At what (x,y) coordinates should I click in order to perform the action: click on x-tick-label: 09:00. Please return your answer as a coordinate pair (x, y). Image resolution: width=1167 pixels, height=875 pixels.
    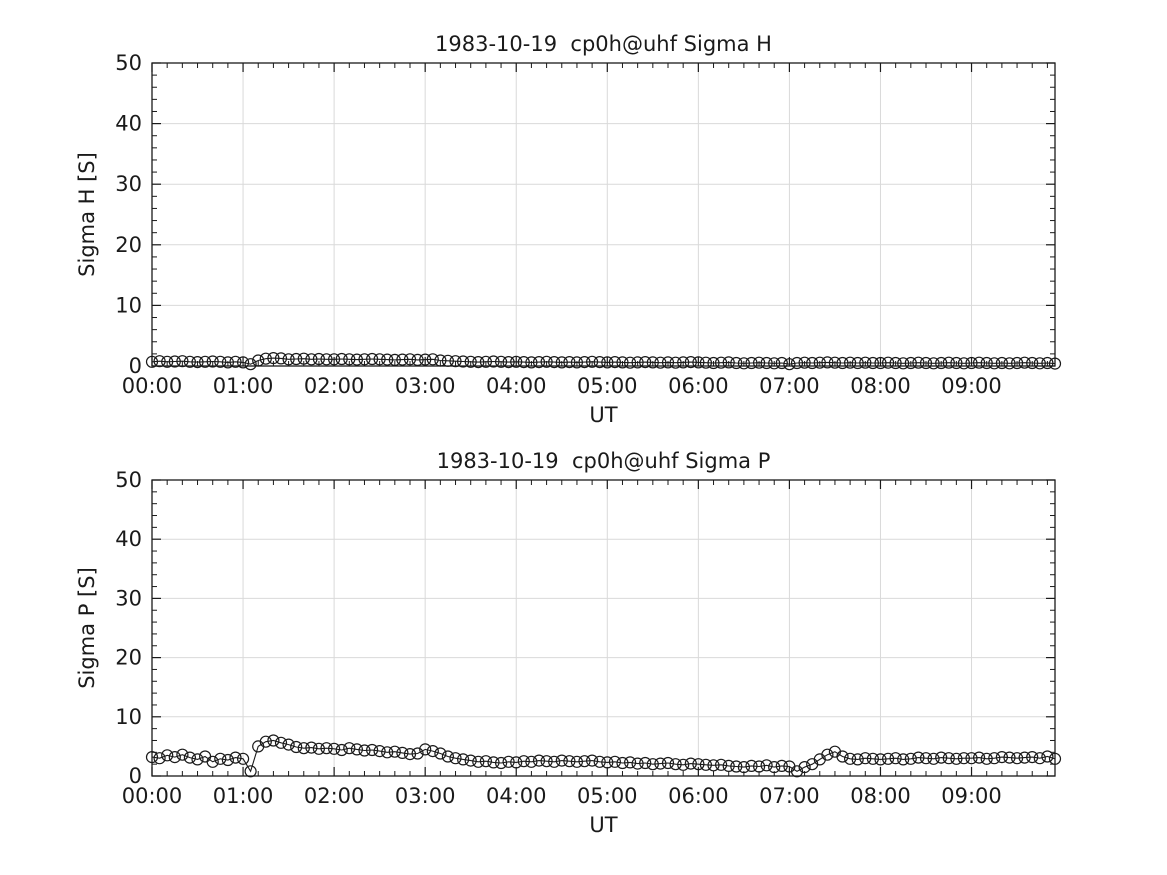
    Looking at the image, I should click on (971, 386).